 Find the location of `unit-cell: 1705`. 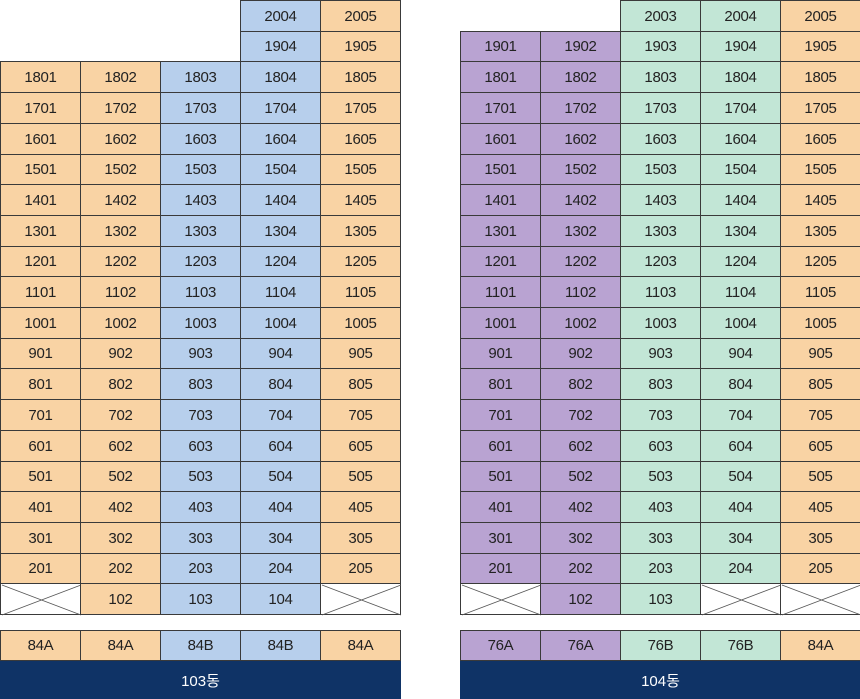

unit-cell: 1705 is located at coordinates (360, 108).